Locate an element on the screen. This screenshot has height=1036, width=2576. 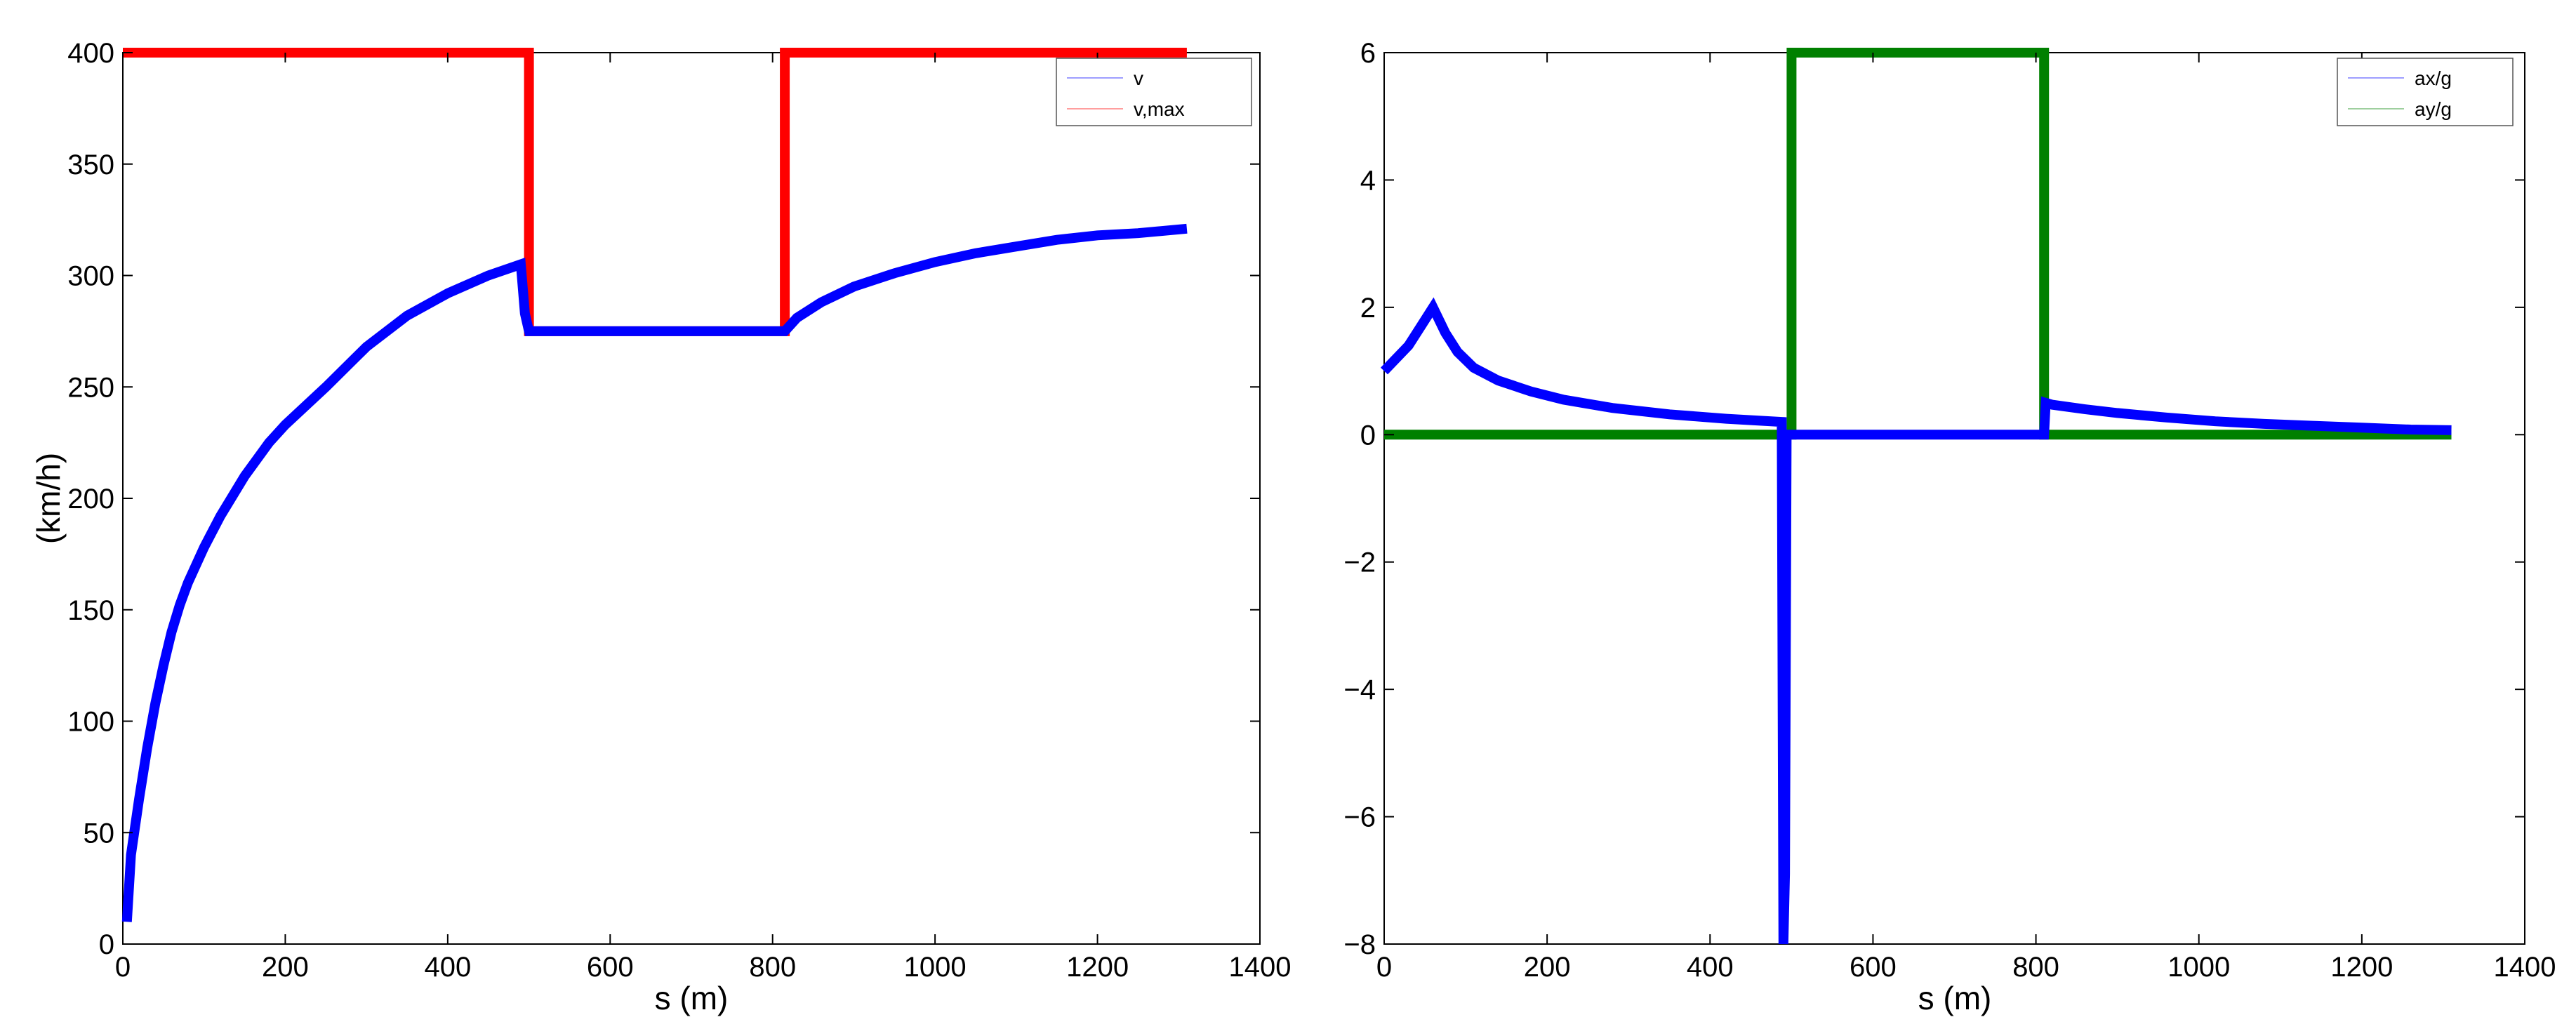
x-axis-label-acceleration: s (m) is located at coordinates (1955, 998).